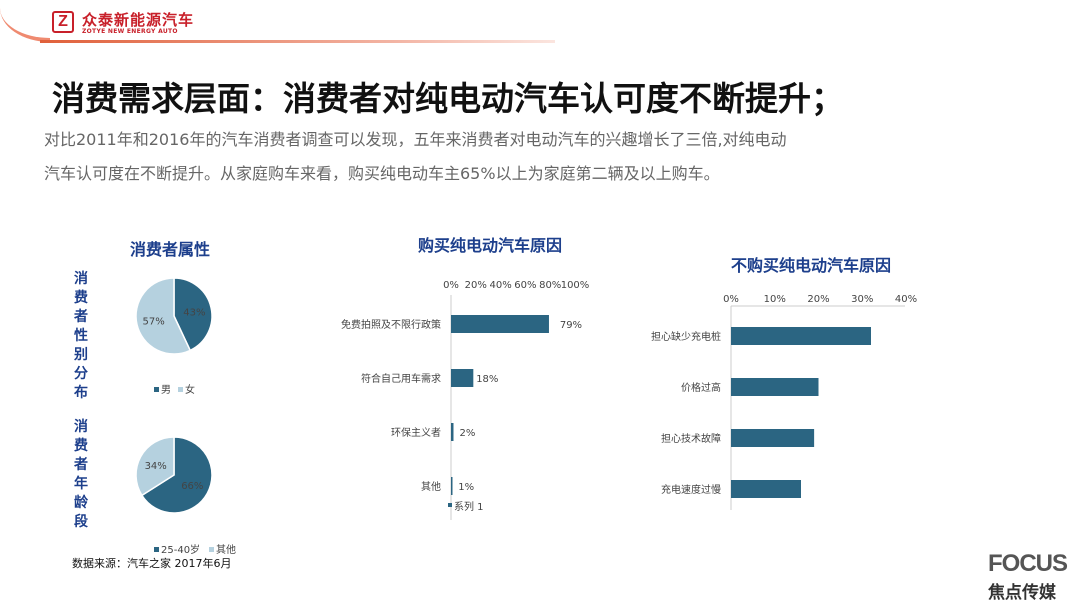 Image resolution: width=1080 pixels, height=608 pixels. Describe the element at coordinates (63, 22) in the screenshot. I see `brand-logo: Z` at that location.